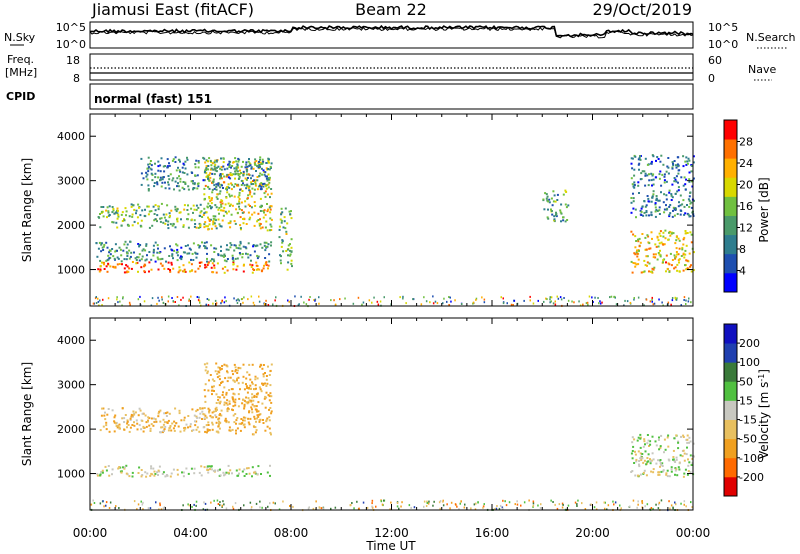  I want to click on y-tick-label: 1000, so click(71, 474).